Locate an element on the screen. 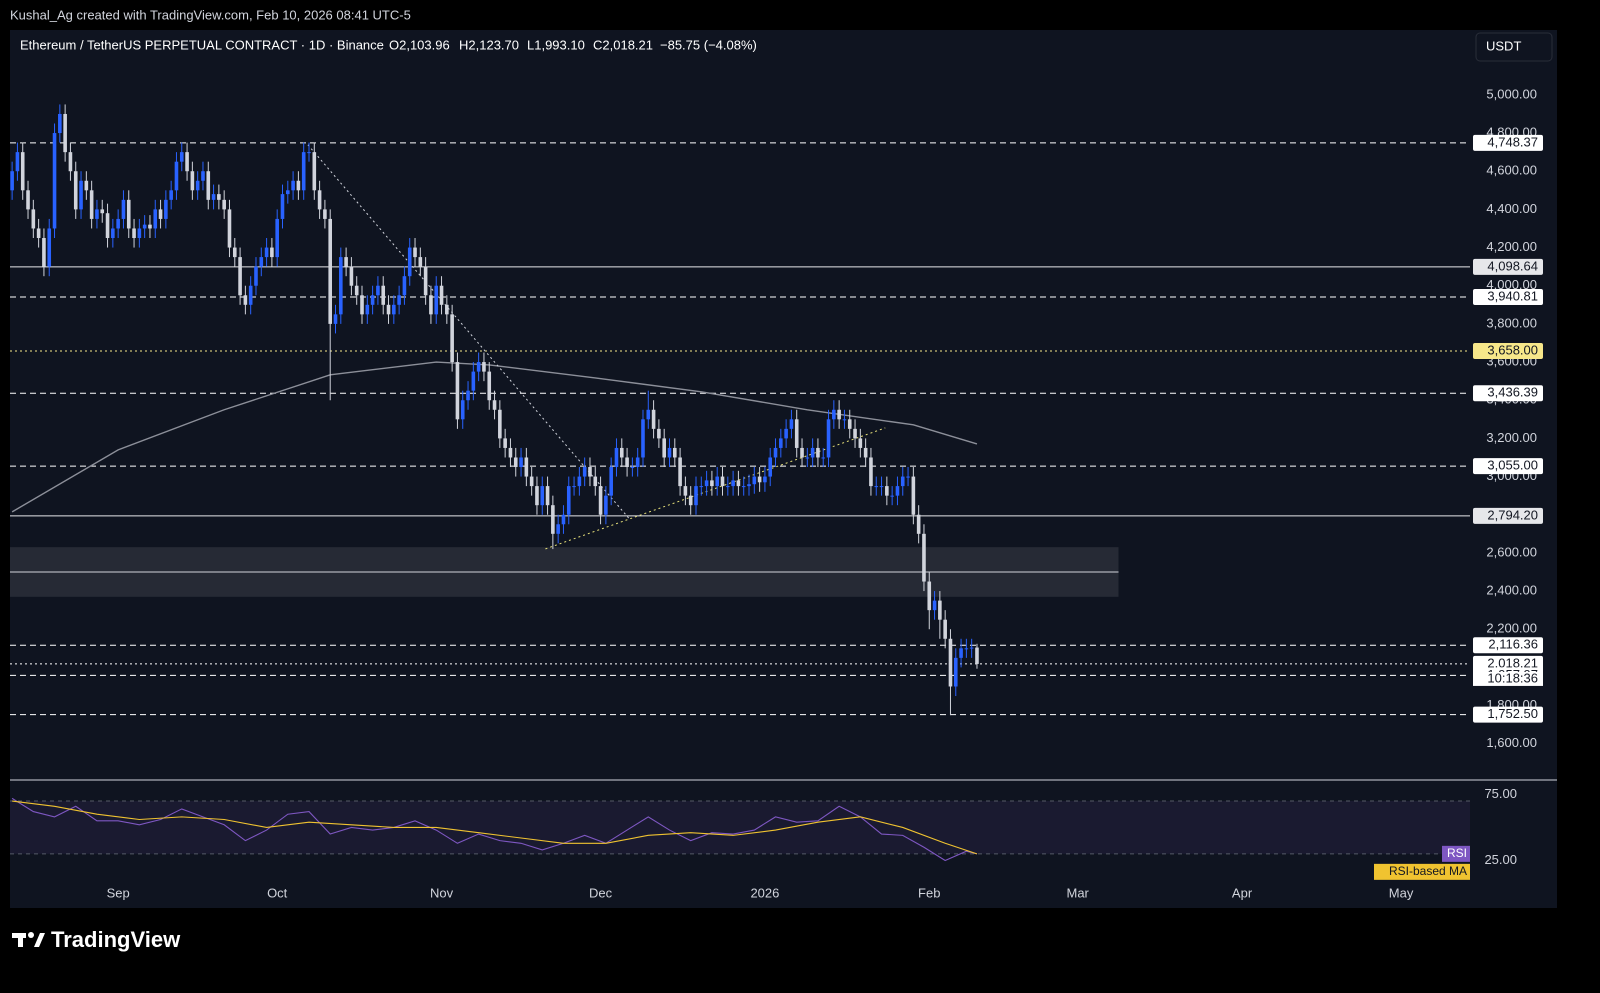  rsi-tick-label: 75.00 is located at coordinates (1500, 793).